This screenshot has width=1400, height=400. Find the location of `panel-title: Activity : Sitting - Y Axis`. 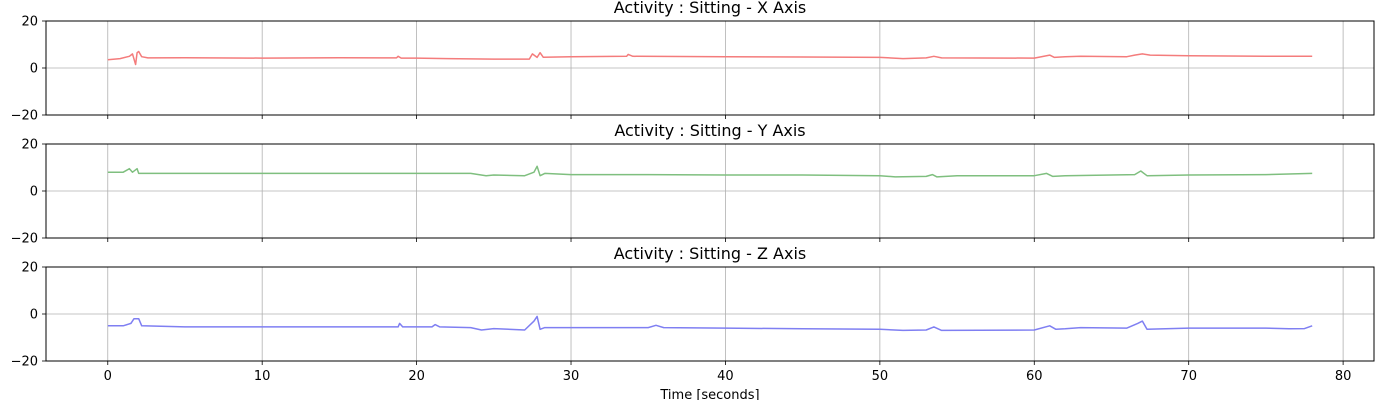

panel-title: Activity : Sitting - Y Axis is located at coordinates (709, 130).